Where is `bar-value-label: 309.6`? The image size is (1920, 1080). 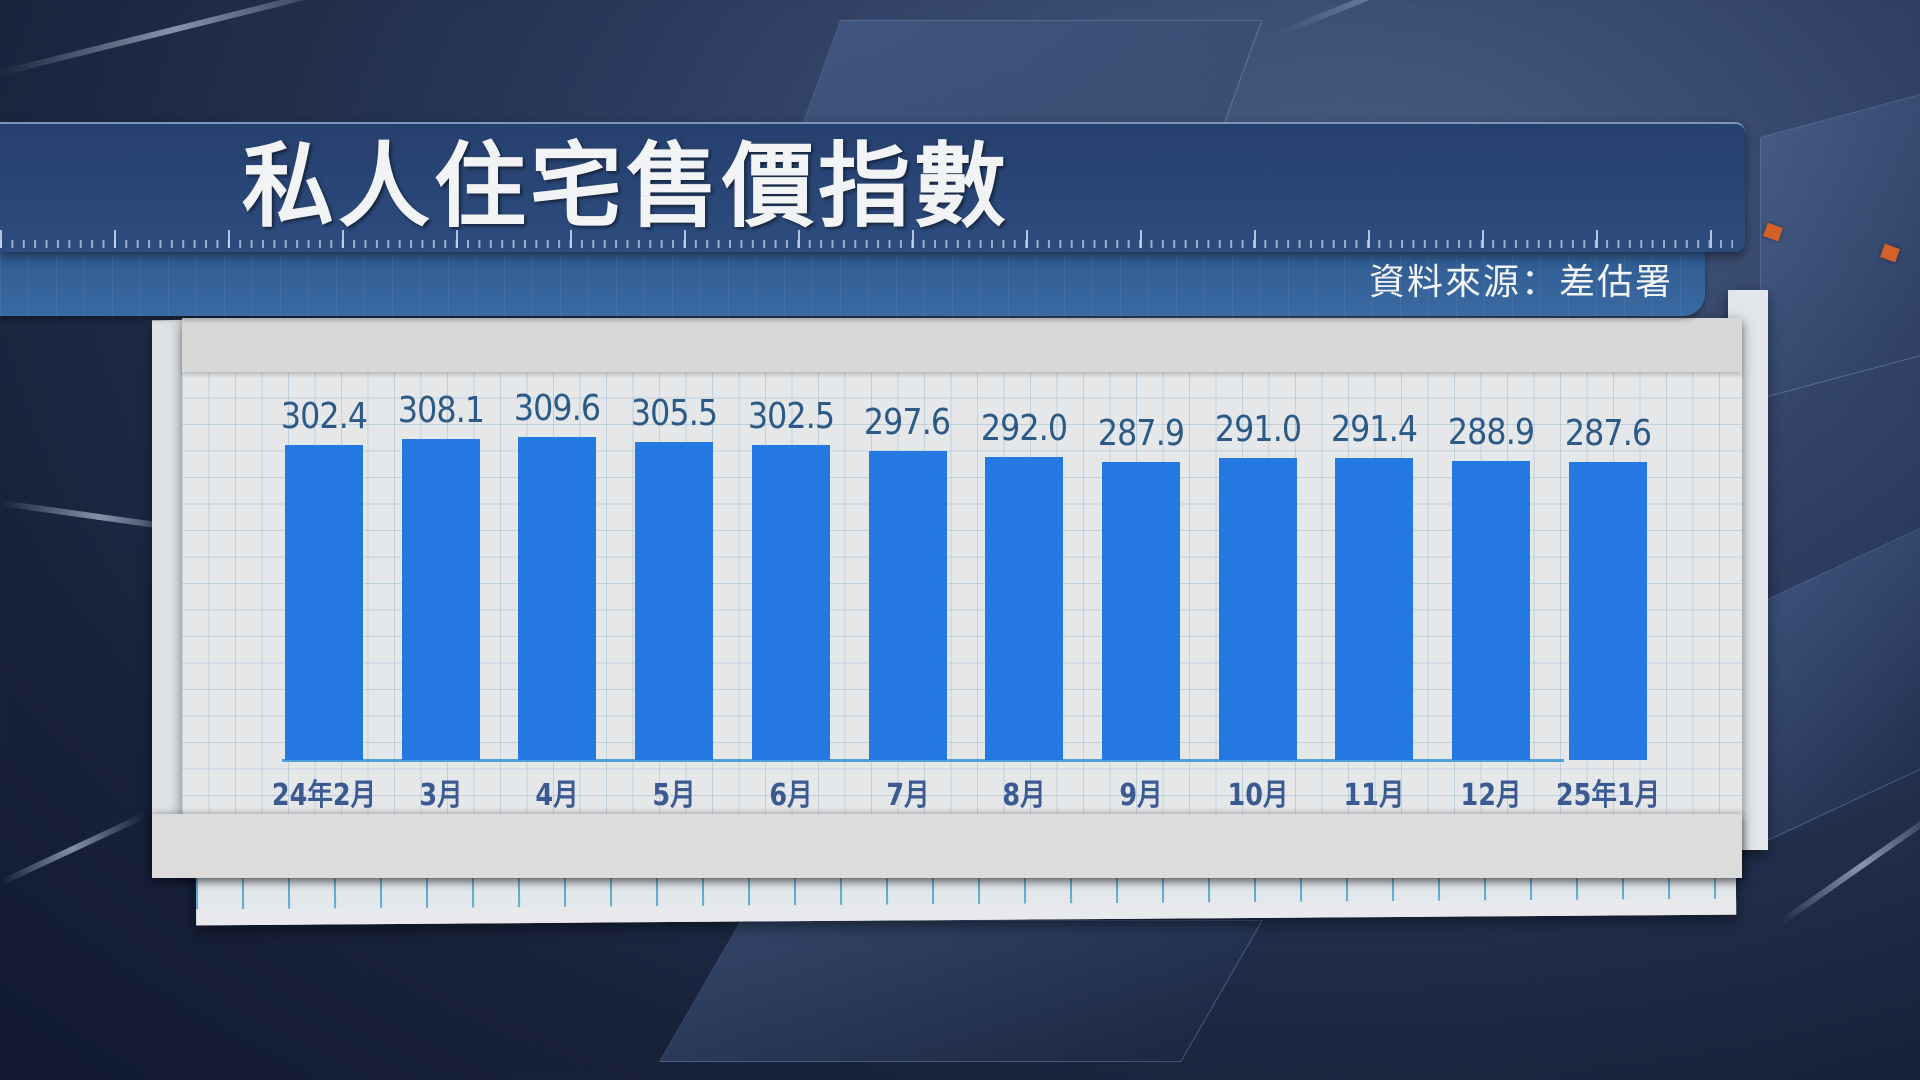 bar-value-label: 309.6 is located at coordinates (557, 409).